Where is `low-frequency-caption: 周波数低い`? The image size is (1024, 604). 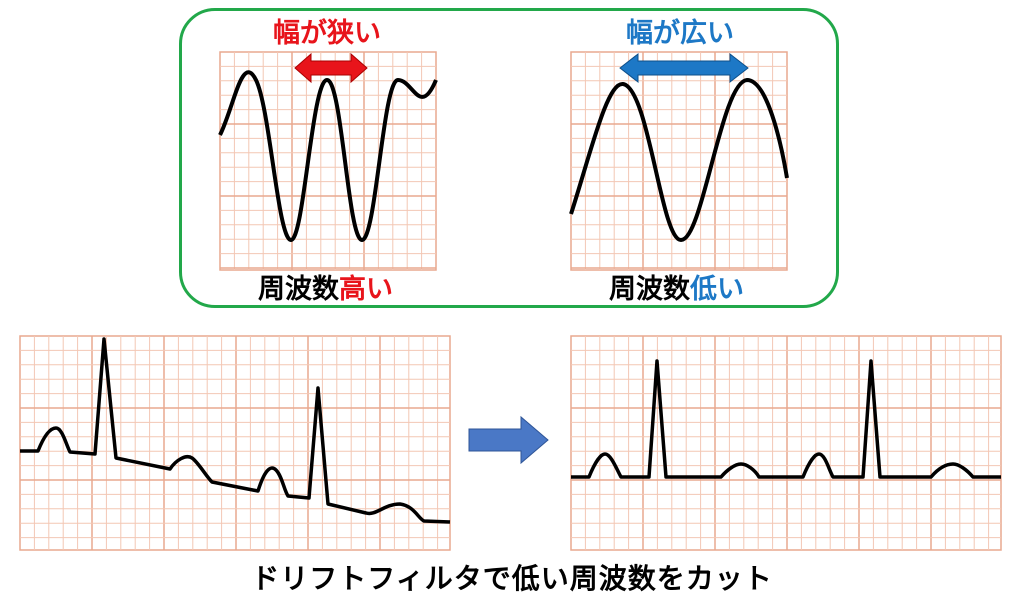
low-frequency-caption: 周波数低い is located at coordinates (676, 289).